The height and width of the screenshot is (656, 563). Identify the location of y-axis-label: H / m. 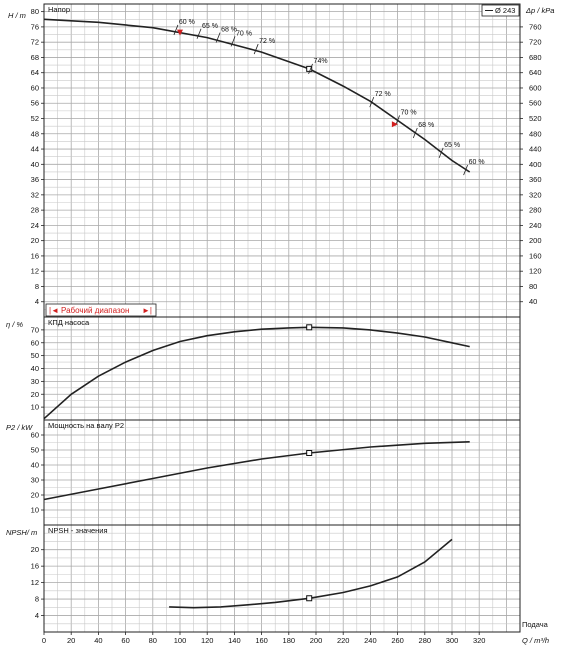
(17, 15).